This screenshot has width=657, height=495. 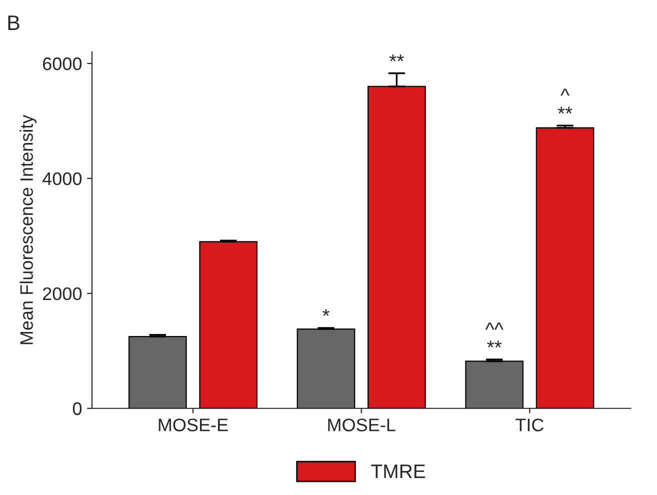 What do you see at coordinates (398, 471) in the screenshot?
I see `legend-label: TMRE` at bounding box center [398, 471].